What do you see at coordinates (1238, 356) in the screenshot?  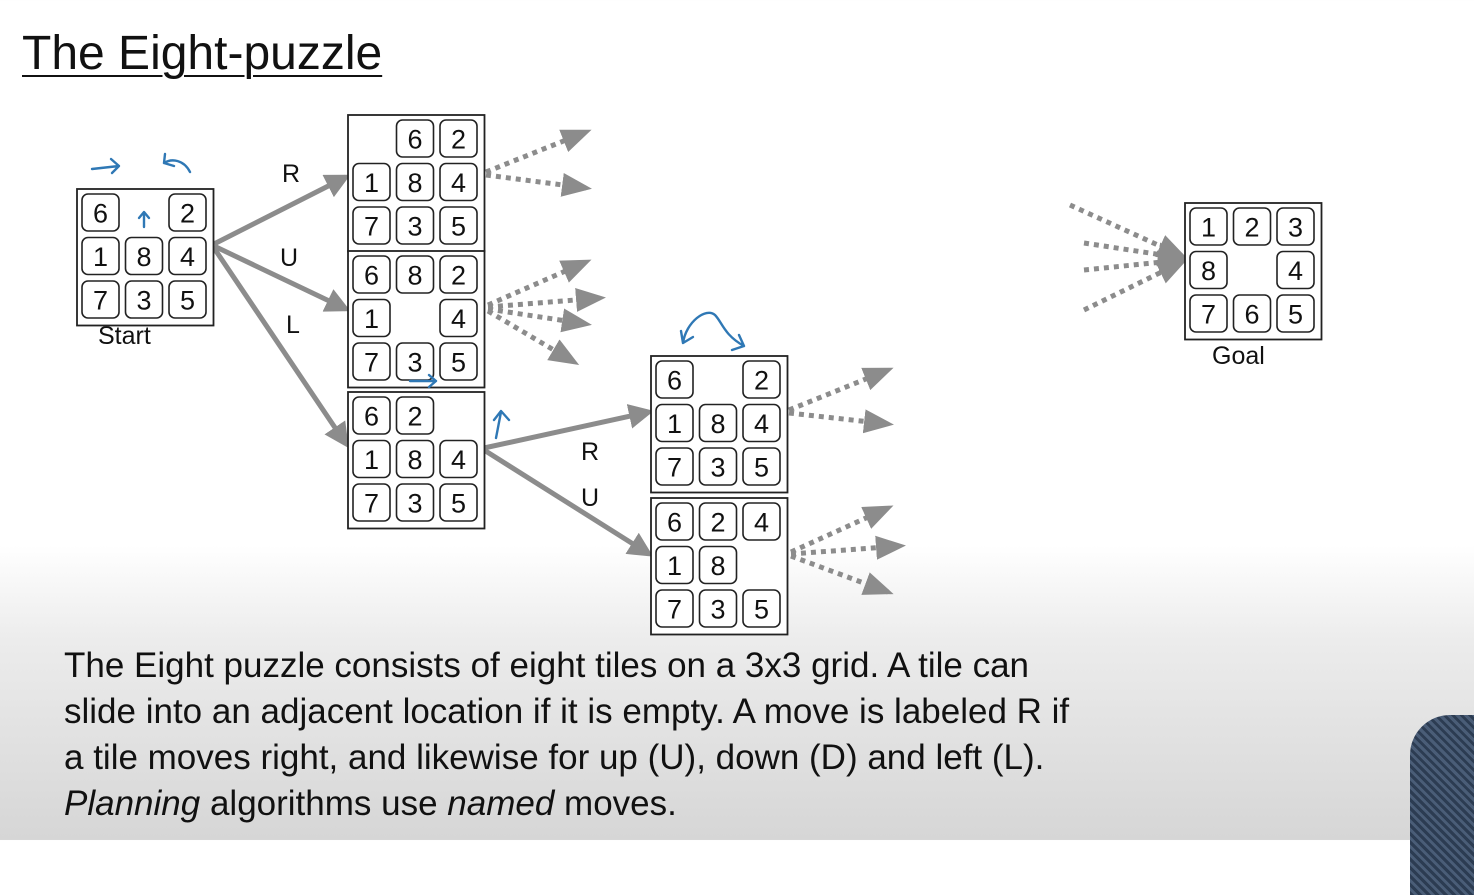 I see `goal-label: Goal` at bounding box center [1238, 356].